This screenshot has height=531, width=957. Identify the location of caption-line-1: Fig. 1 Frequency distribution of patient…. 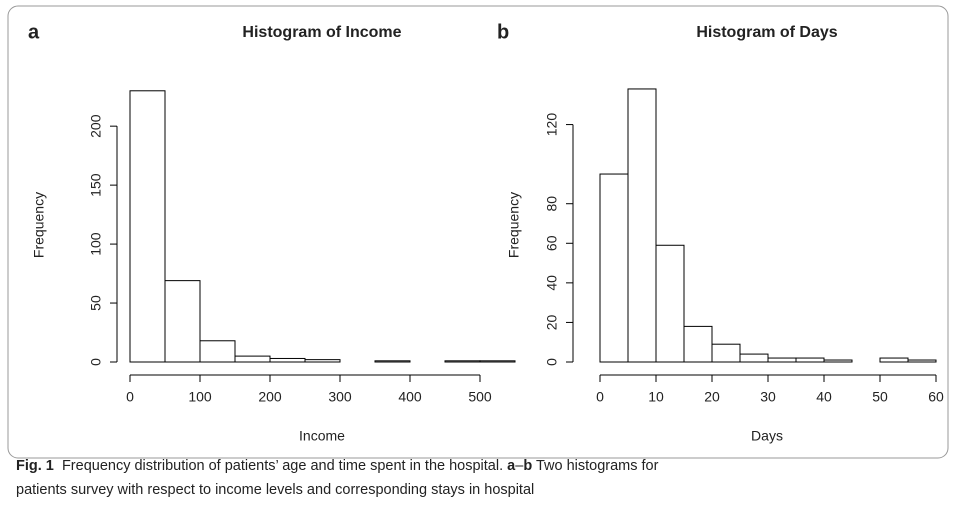
(337, 466).